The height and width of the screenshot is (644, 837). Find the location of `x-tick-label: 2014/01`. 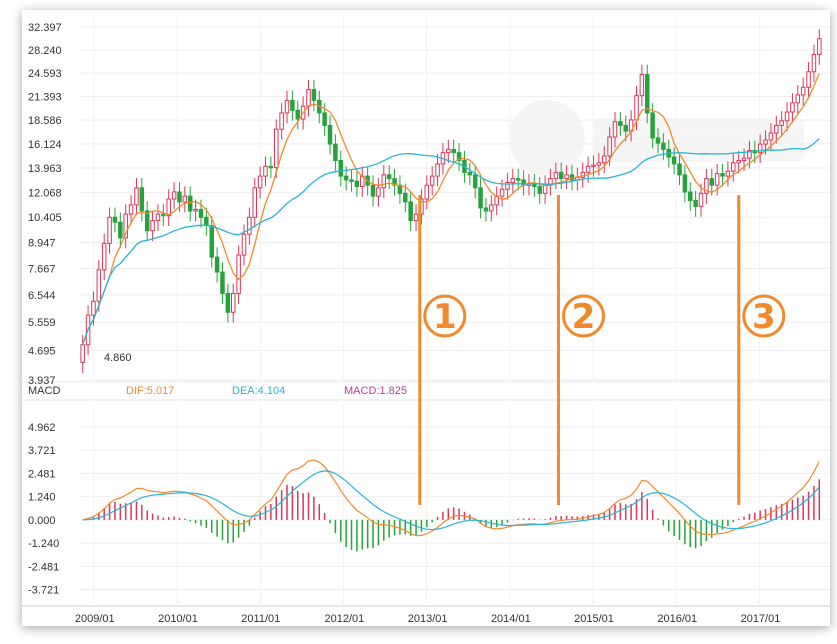

x-tick-label: 2014/01 is located at coordinates (511, 619).